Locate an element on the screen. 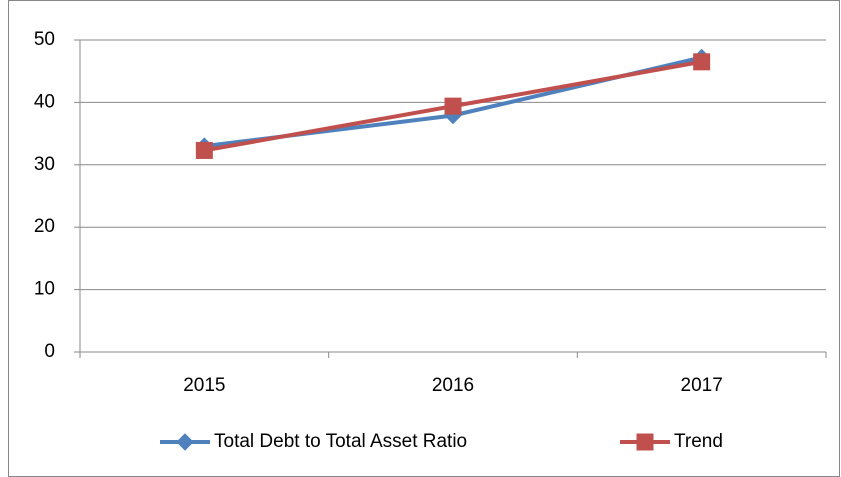 This screenshot has width=841, height=477. x-tick-label: 2016 is located at coordinates (453, 385).